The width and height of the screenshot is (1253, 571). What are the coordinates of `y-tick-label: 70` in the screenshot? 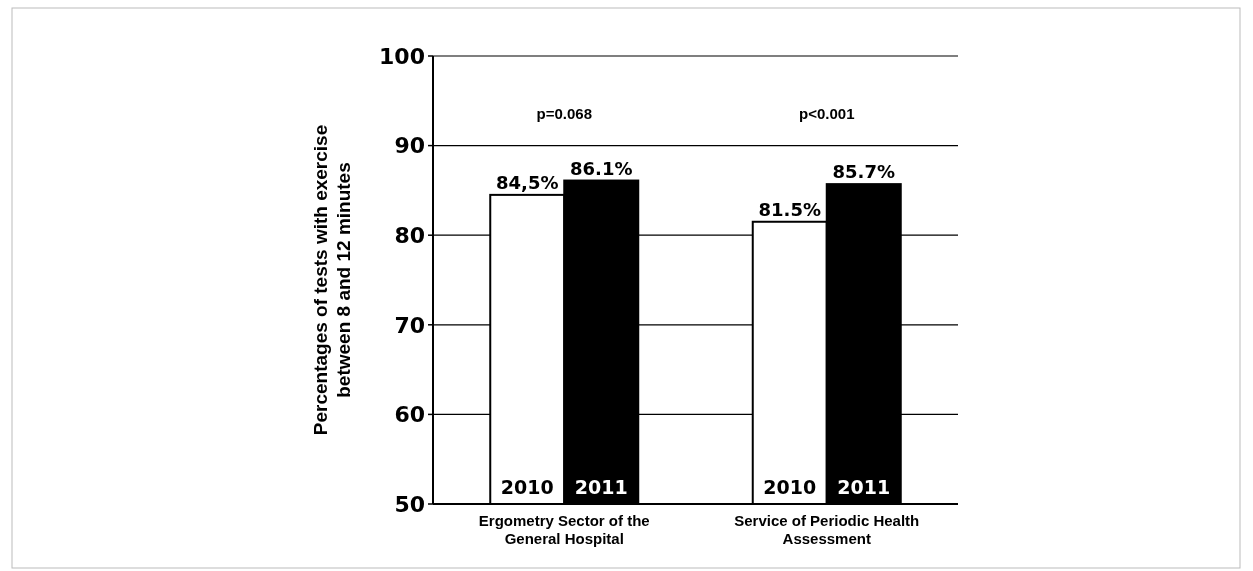 It's located at (409, 325).